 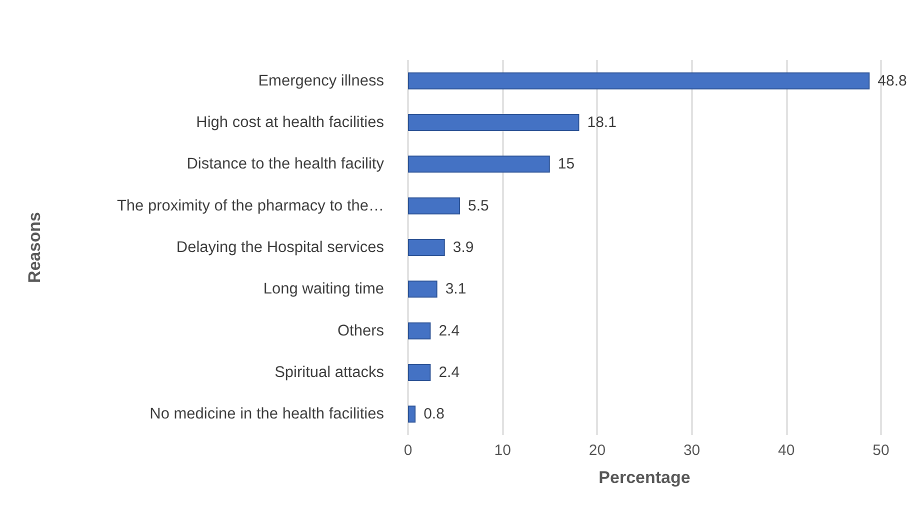 I want to click on data-label: 48.8, so click(x=892, y=81).